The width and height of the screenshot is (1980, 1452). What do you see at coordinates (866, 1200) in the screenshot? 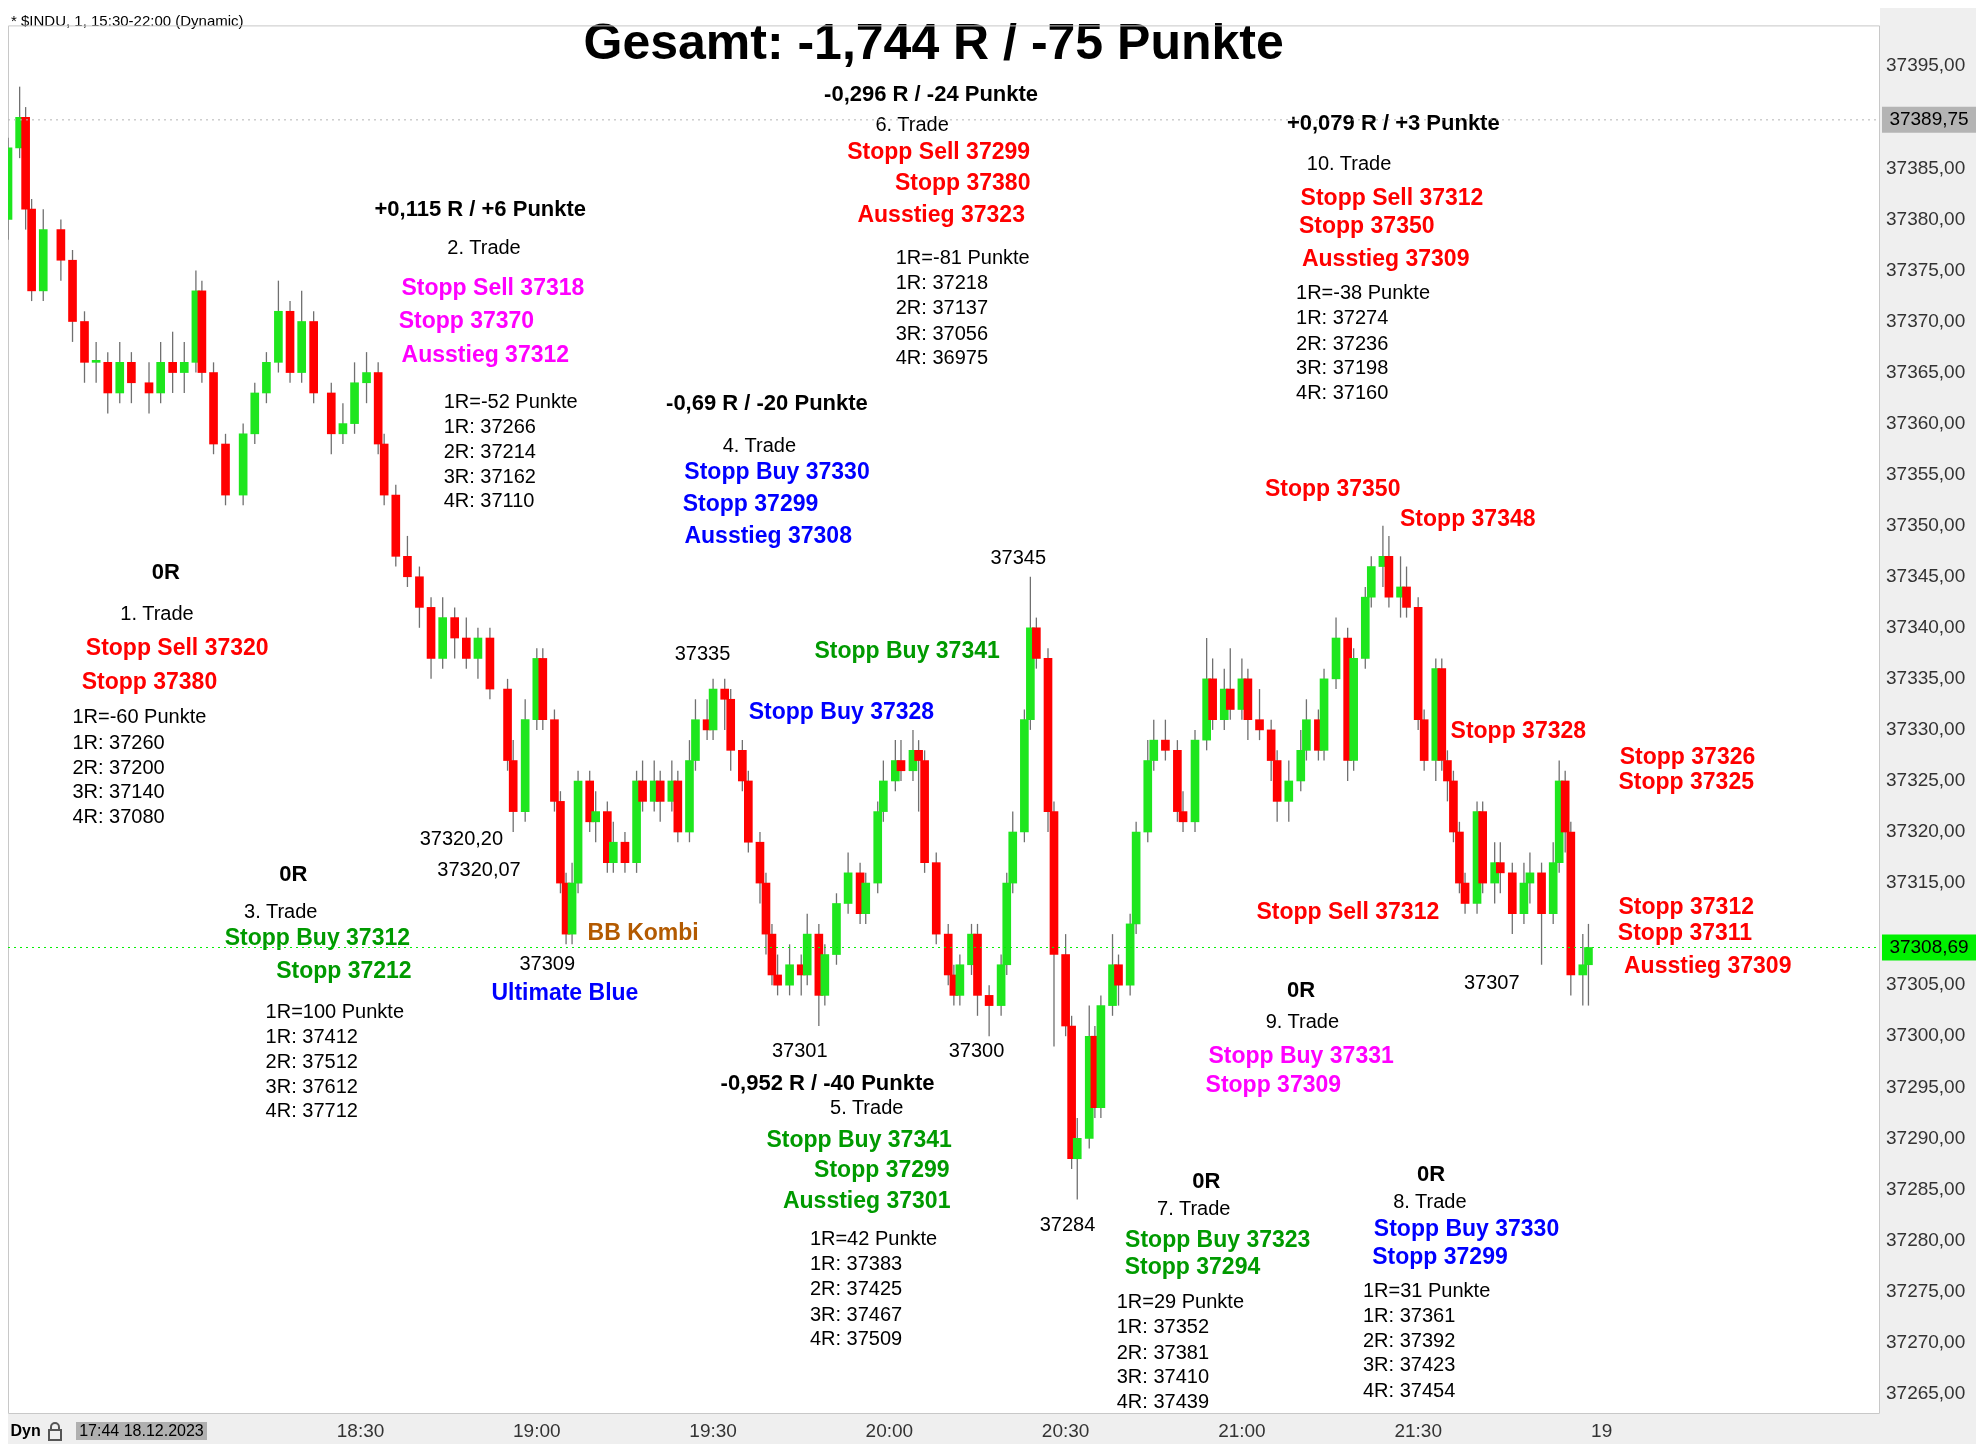
I see `annotation: Ausstieg 37301` at bounding box center [866, 1200].